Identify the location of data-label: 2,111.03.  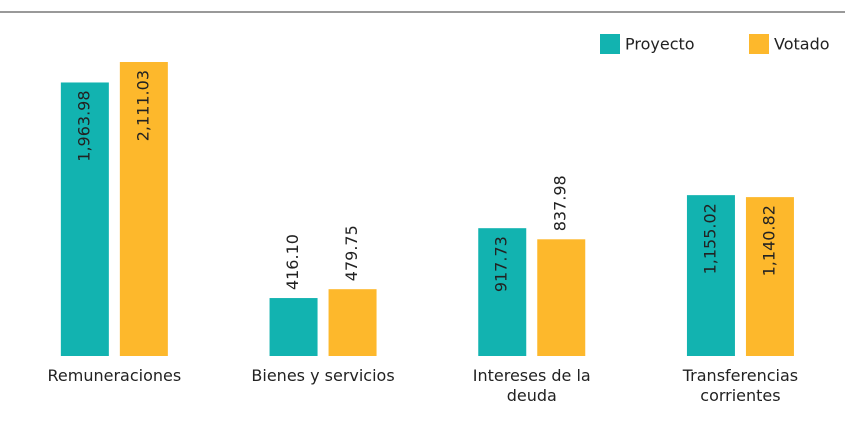
(142, 105).